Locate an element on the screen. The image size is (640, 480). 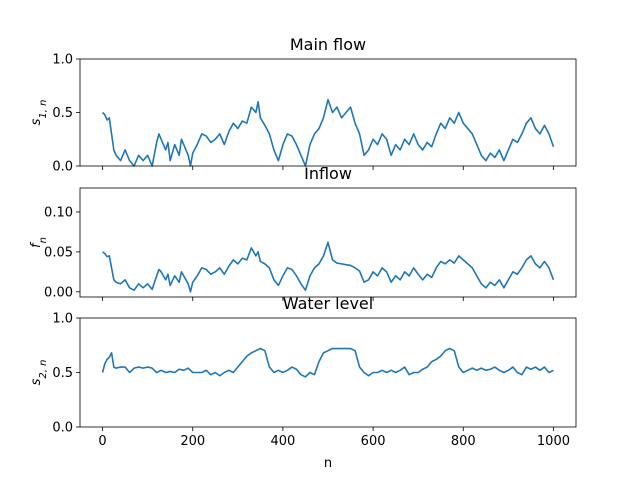
x-tick-label: 600 is located at coordinates (373, 441).